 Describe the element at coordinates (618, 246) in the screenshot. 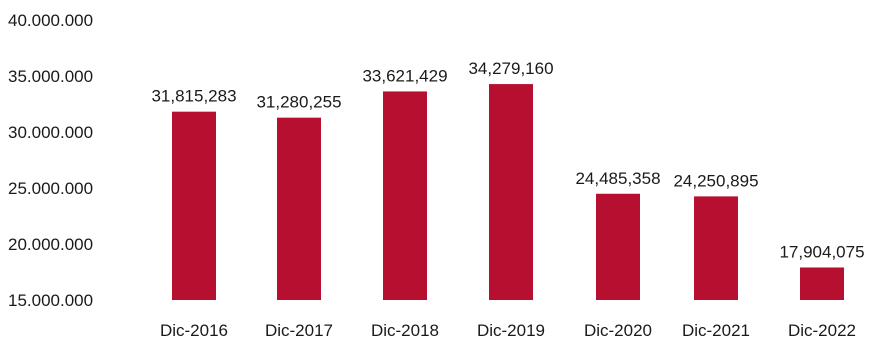

I see `bar-dic-2020` at that location.